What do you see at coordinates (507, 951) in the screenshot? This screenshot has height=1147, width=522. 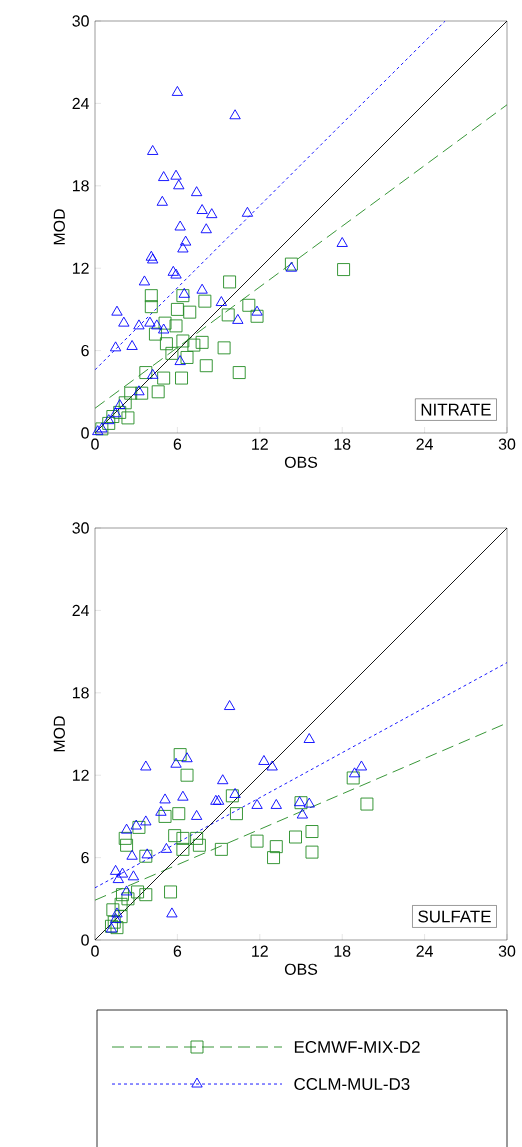 I see `x-tick-label: 30` at bounding box center [507, 951].